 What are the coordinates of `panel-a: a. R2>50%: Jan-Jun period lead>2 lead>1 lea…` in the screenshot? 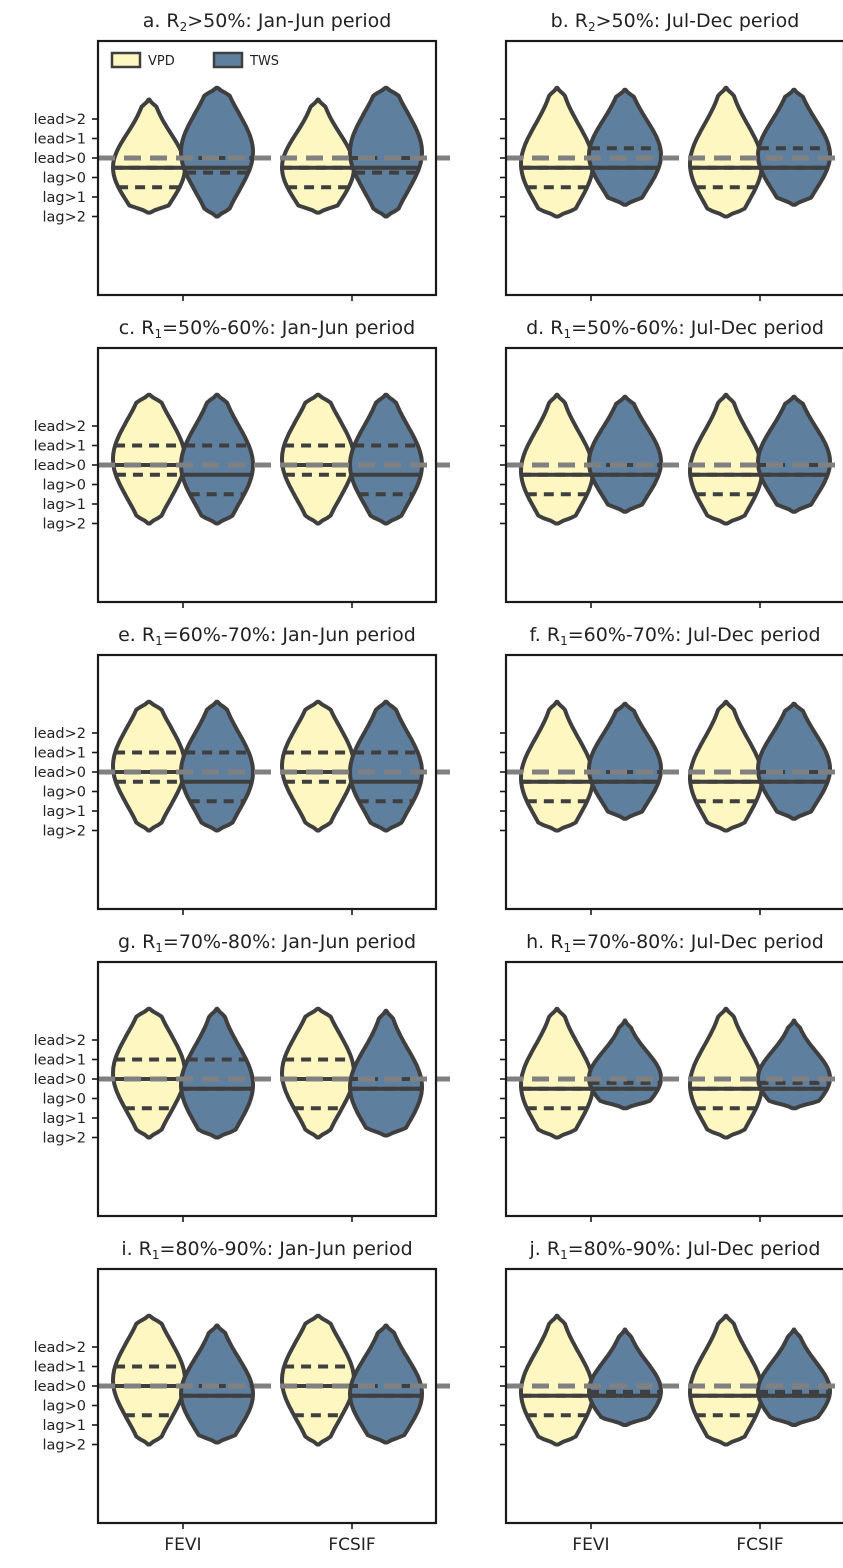 It's located at (242, 155).